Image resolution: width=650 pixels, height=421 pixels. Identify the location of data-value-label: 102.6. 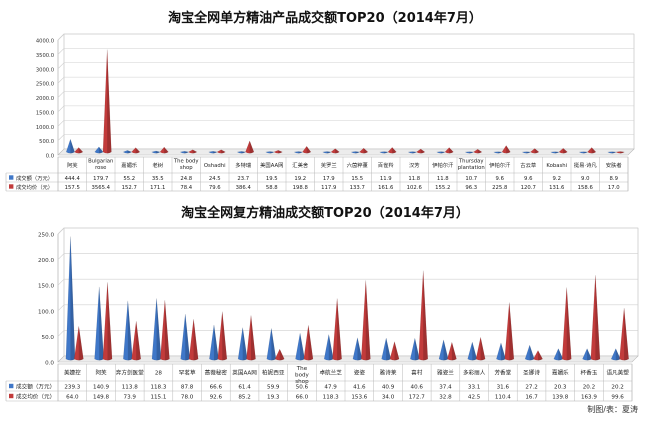
(415, 188).